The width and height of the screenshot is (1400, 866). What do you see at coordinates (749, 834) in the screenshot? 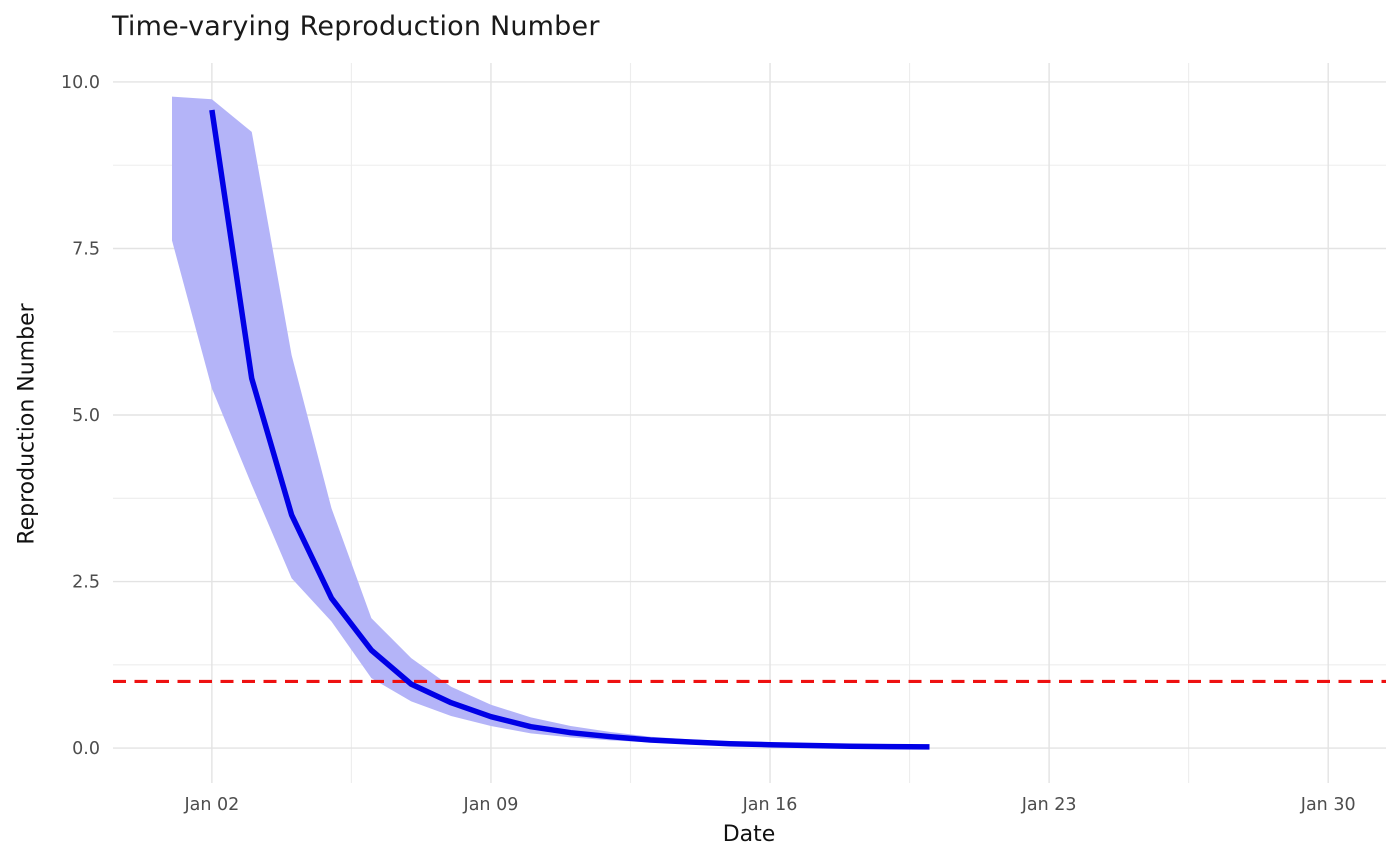
I see `x-axis-title: Date` at bounding box center [749, 834].